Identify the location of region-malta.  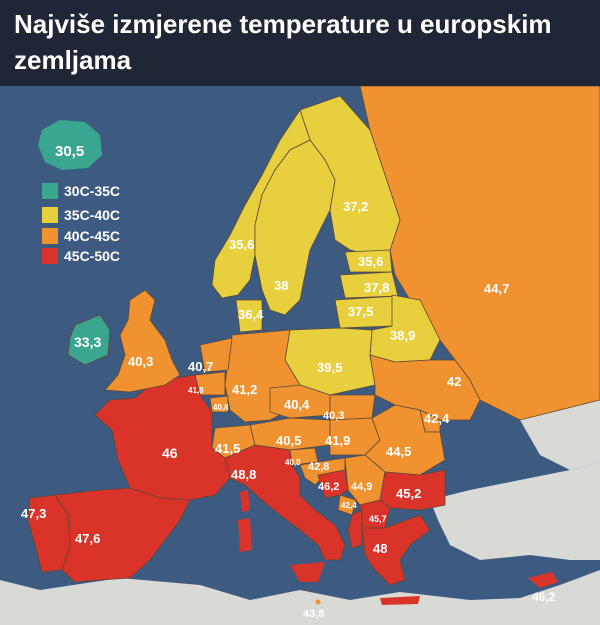
(318, 602).